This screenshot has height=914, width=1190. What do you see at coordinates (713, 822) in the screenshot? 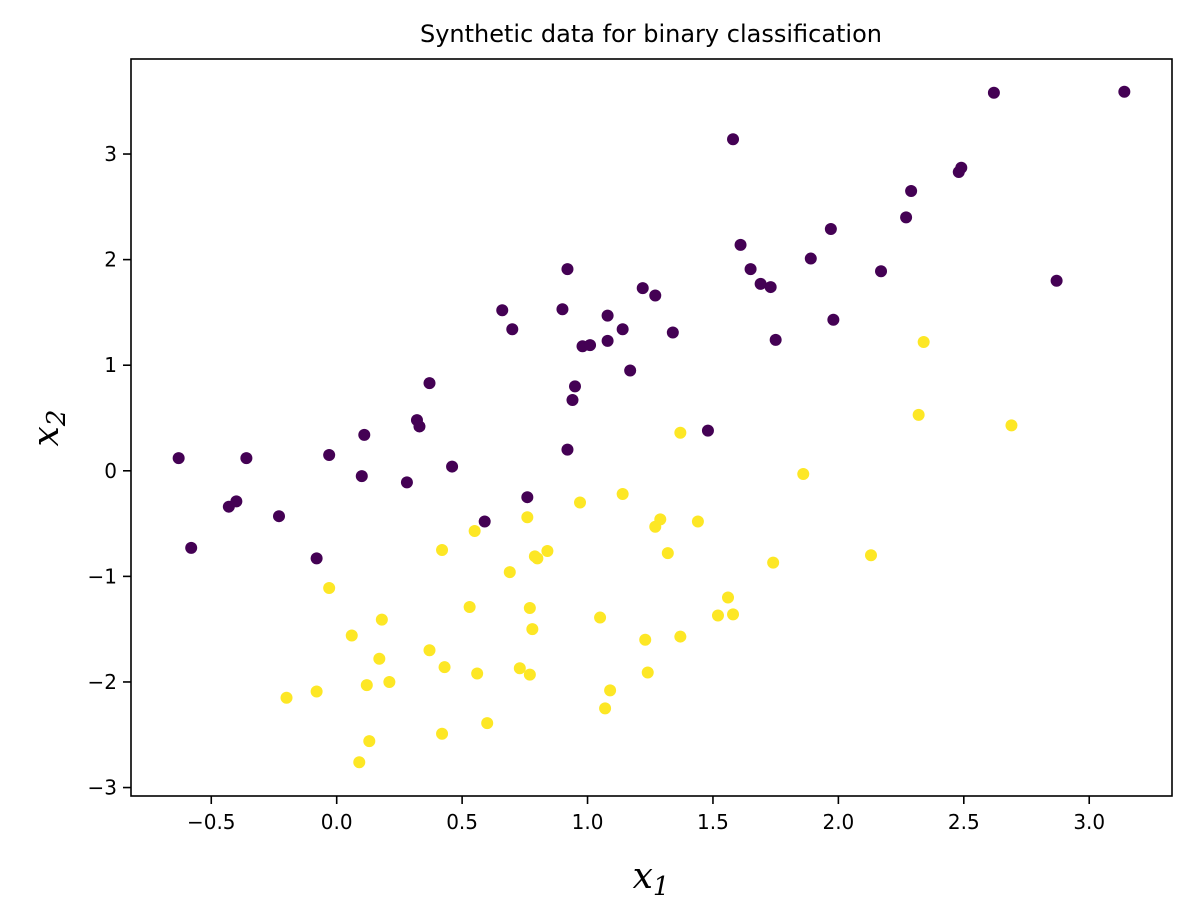
I see `x-tick-label: 1.5` at bounding box center [713, 822].